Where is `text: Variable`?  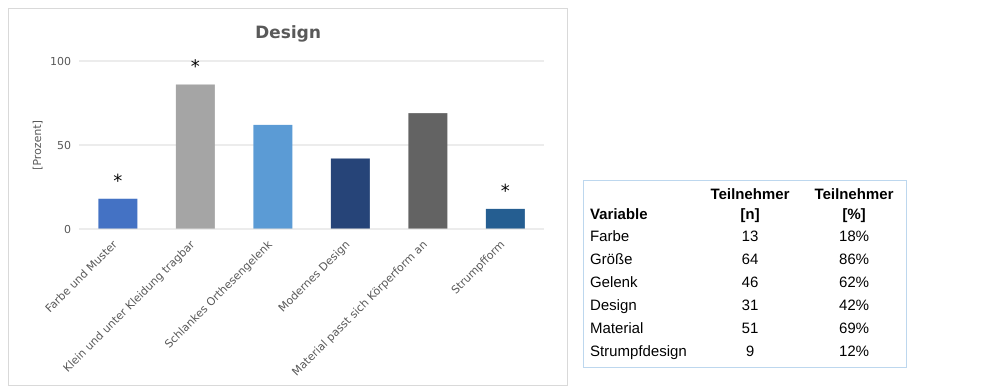
text: Variable is located at coordinates (619, 215).